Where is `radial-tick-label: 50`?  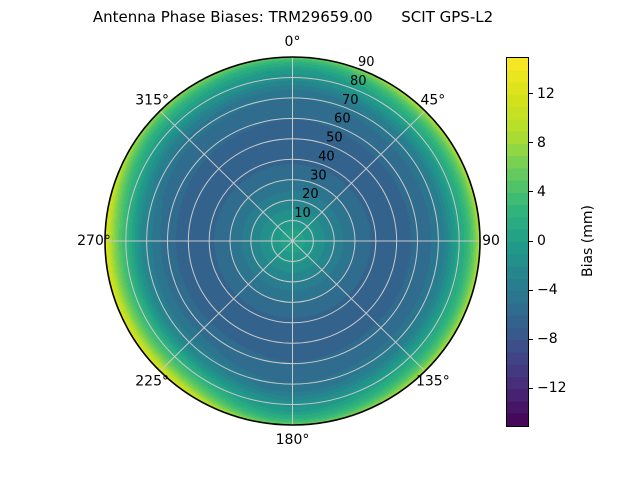
radial-tick-label: 50 is located at coordinates (334, 138).